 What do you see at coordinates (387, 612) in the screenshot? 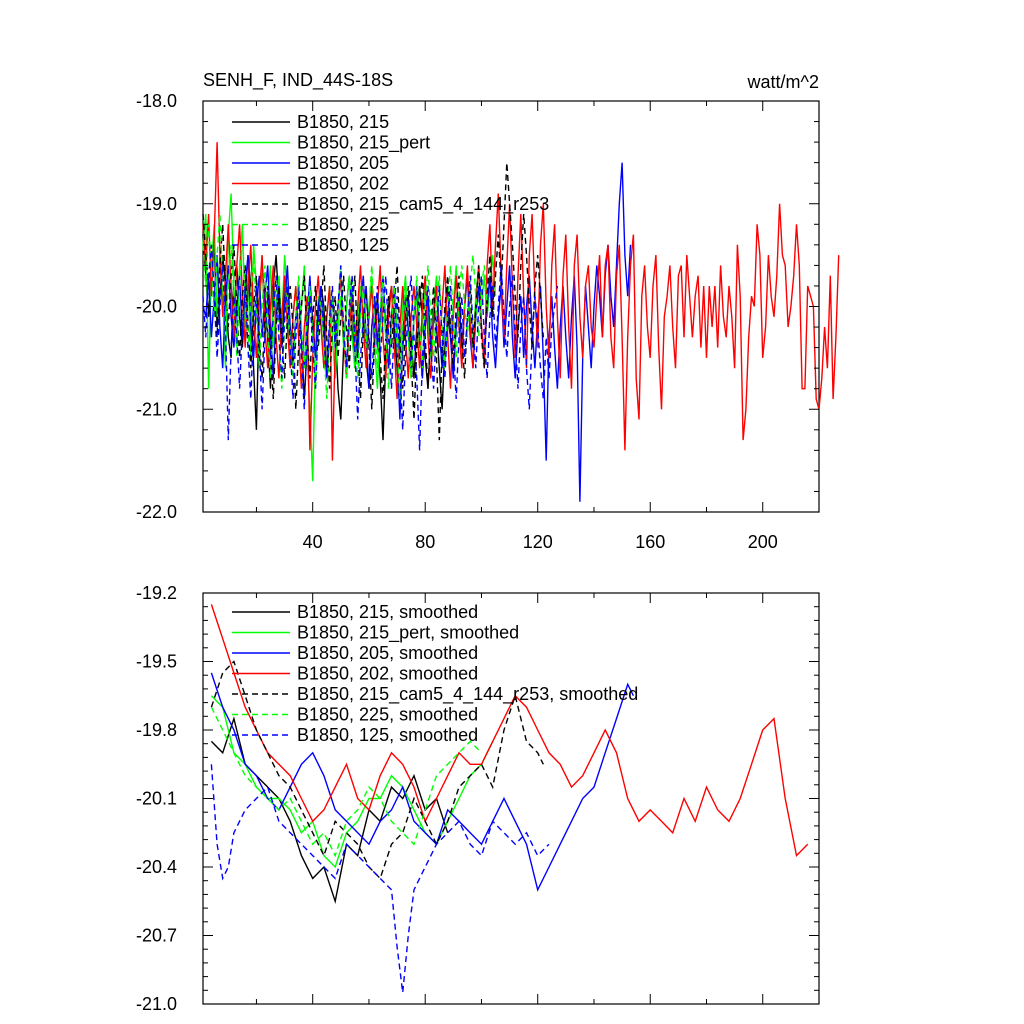
I see `legend-label: B1850, 215, smoothed` at bounding box center [387, 612].